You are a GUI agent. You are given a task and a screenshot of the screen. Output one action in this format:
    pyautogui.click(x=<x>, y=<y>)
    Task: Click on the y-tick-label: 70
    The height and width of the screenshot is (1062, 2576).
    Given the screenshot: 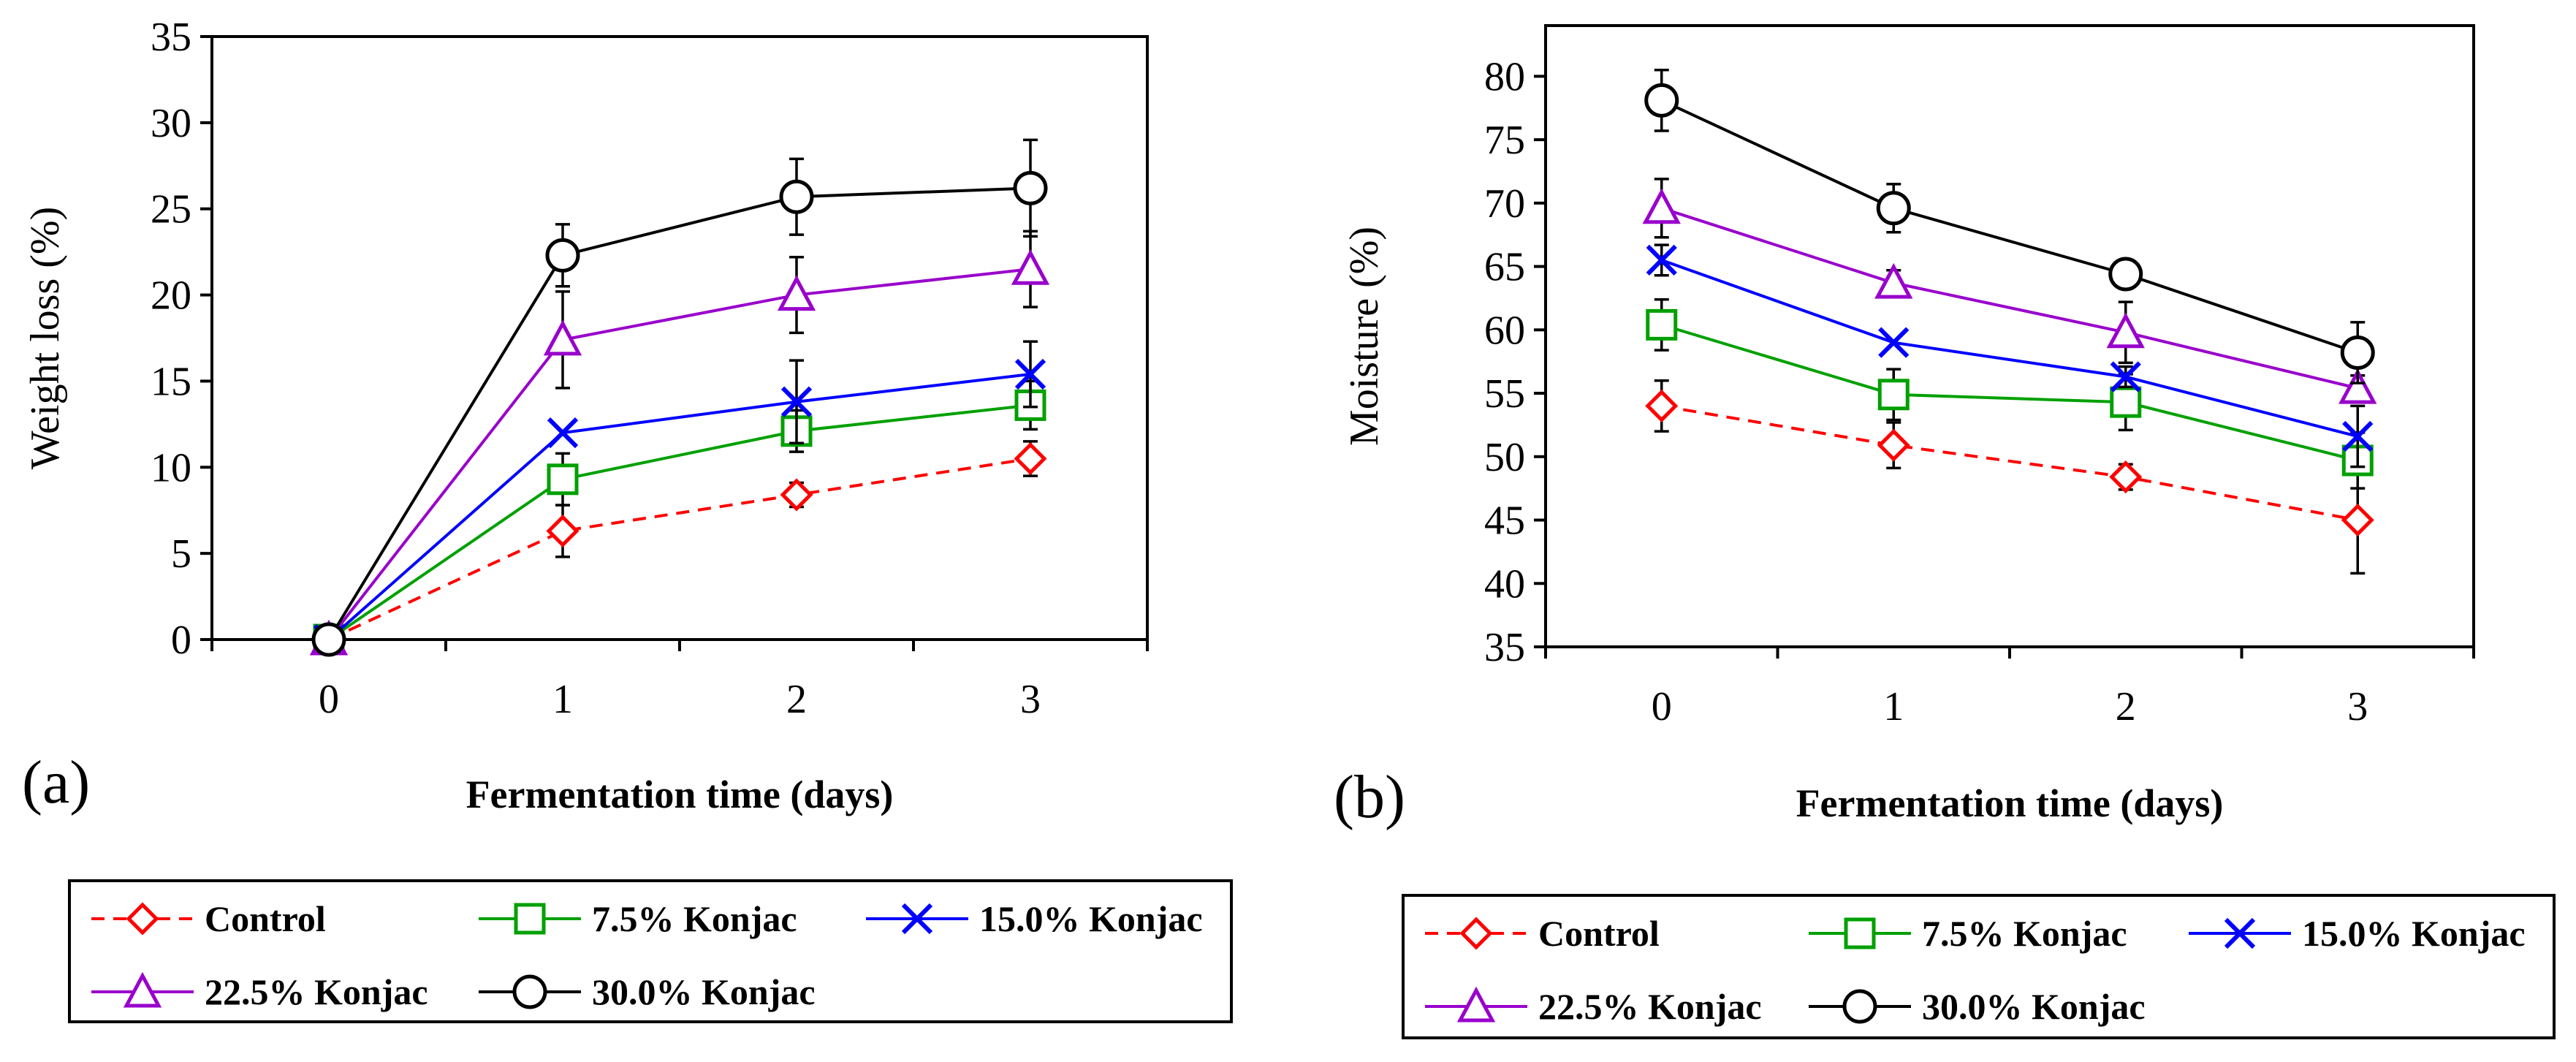 What is the action you would take?
    pyautogui.click(x=1504, y=204)
    